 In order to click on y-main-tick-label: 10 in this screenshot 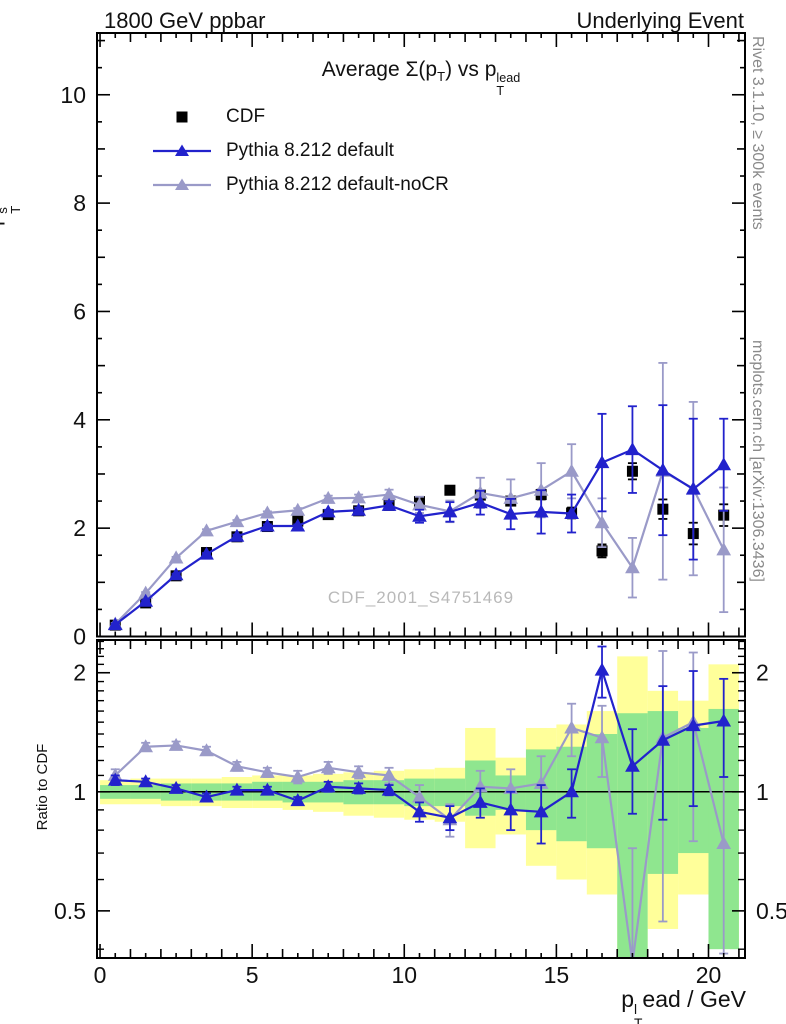, I will do `click(73, 95)`.